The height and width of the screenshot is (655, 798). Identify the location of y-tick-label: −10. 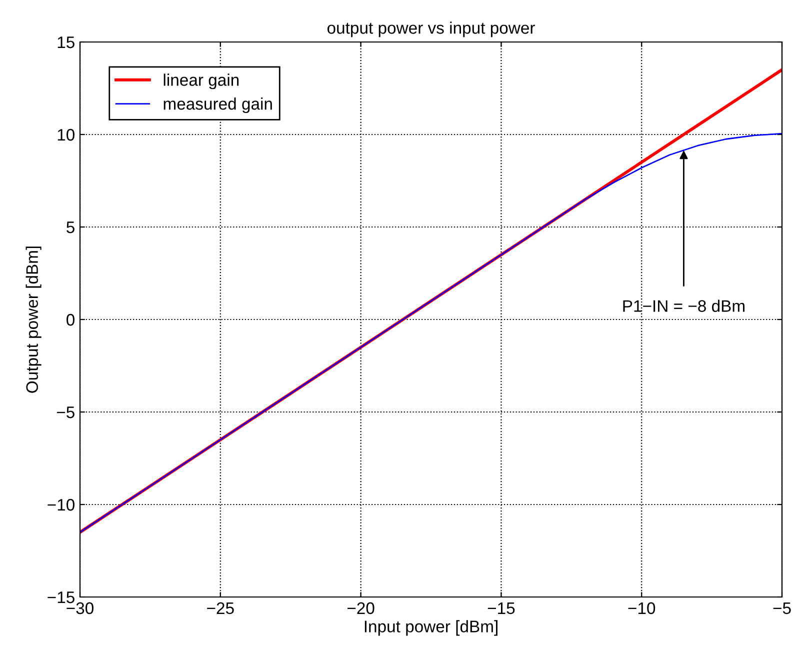
(61, 504).